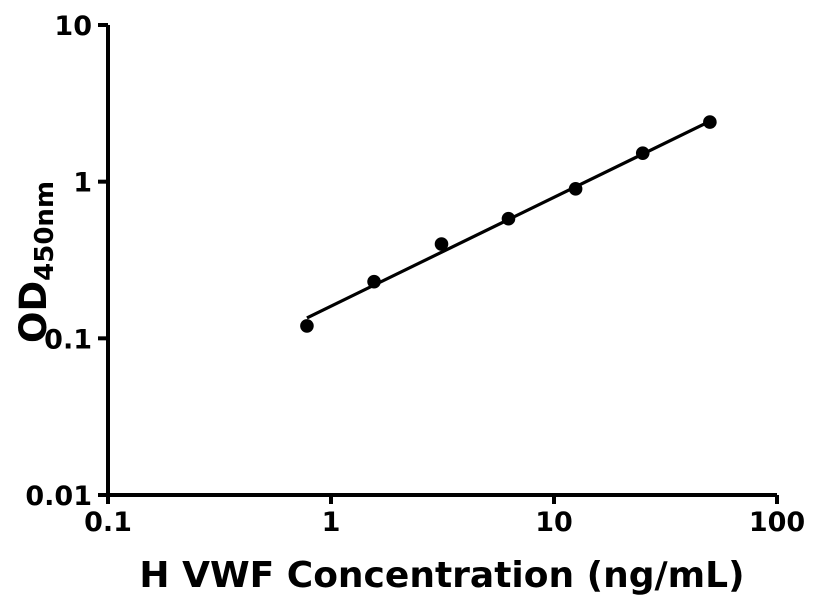  What do you see at coordinates (73, 26) in the screenshot?
I see `y-tick-label: 10` at bounding box center [73, 26].